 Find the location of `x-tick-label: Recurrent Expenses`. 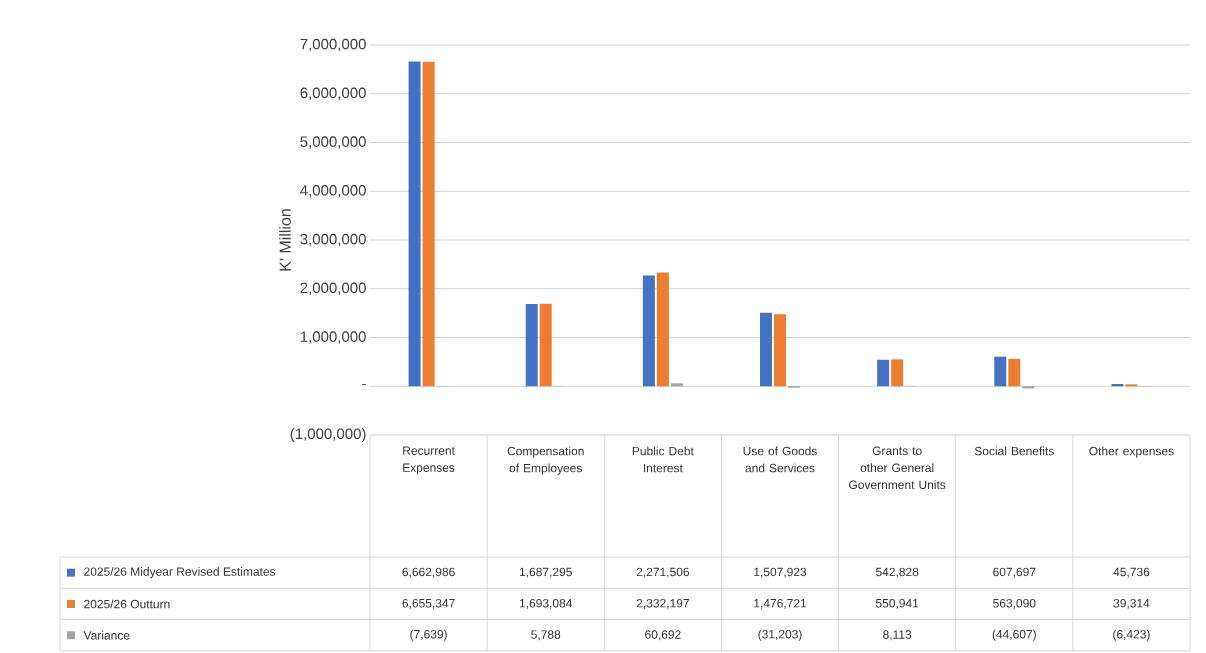

x-tick-label: Recurrent Expenses is located at coordinates (429, 460).